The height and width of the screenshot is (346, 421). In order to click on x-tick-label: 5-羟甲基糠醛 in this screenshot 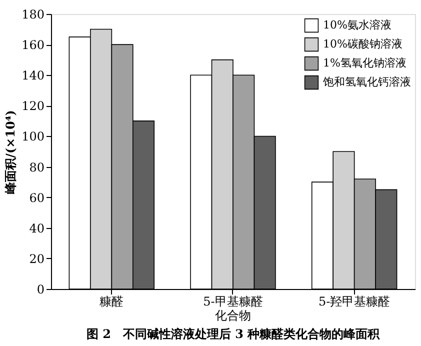, I will do `click(354, 301)`.